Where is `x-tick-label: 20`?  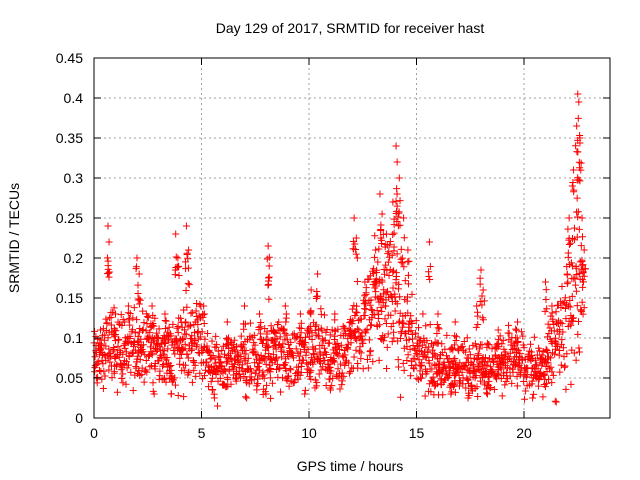 x-tick-label: 20 is located at coordinates (524, 433).